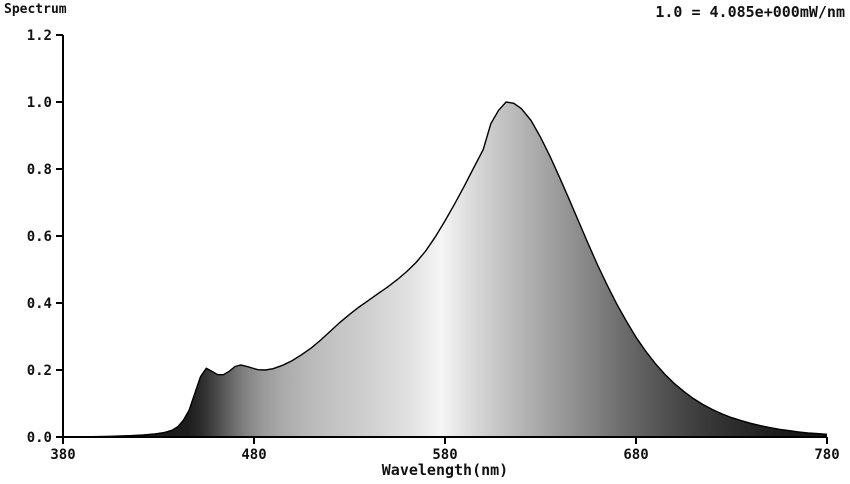 This screenshot has height=484, width=850. I want to click on x-tick-label: 580, so click(444, 455).